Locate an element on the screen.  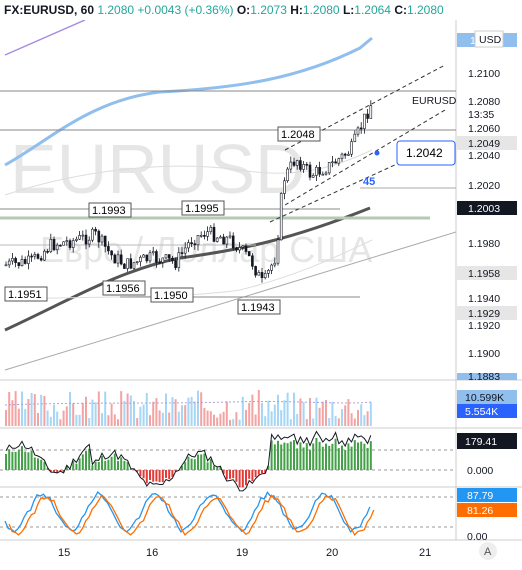
cci-value: 179.41 is located at coordinates (481, 442).